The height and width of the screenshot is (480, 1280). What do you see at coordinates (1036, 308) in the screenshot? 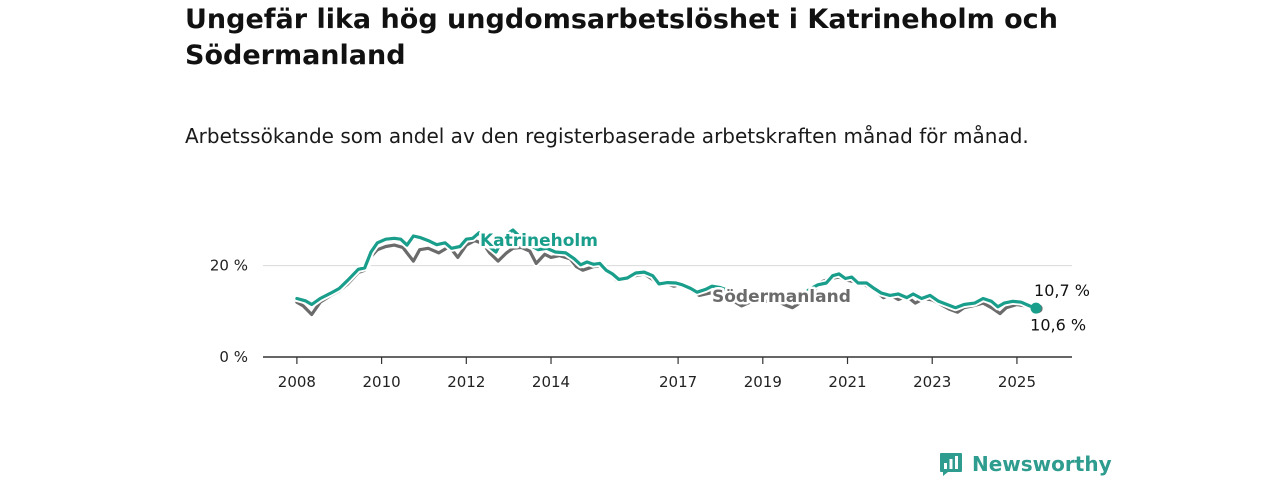
I see `series-end-marker` at bounding box center [1036, 308].